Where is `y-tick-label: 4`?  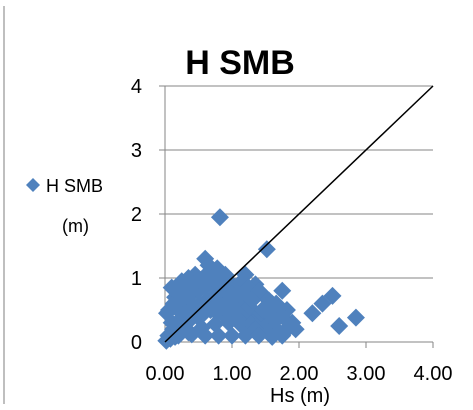
y-tick-label: 4 is located at coordinates (136, 87).